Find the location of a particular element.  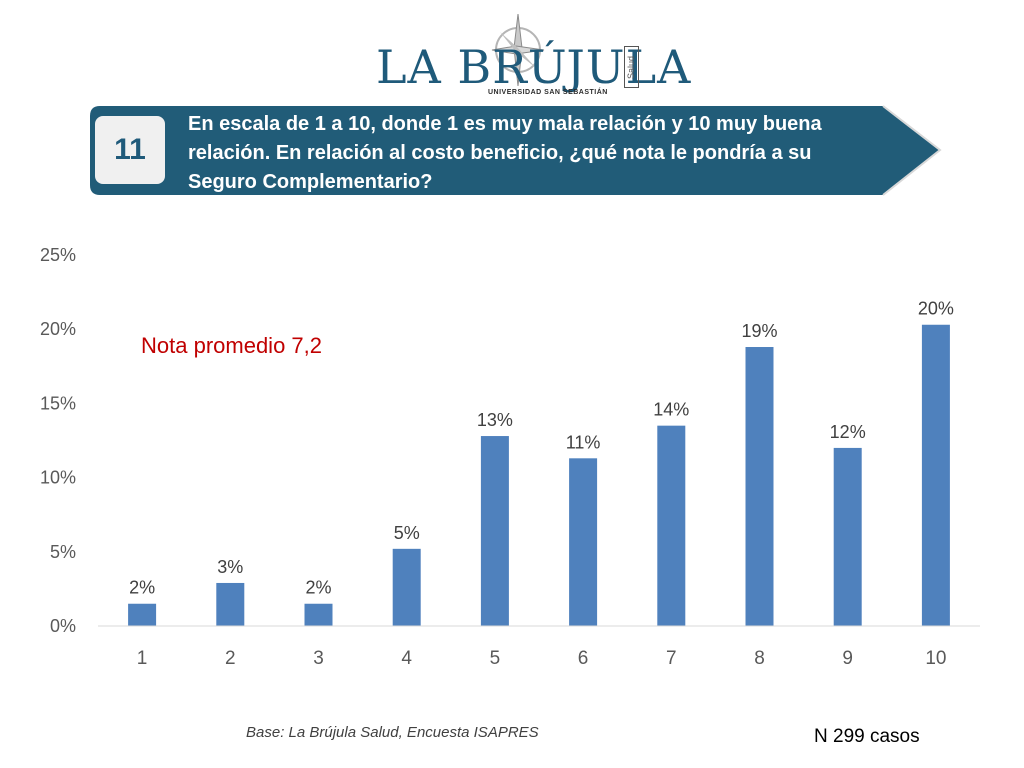

data-label: 11% is located at coordinates (583, 442).